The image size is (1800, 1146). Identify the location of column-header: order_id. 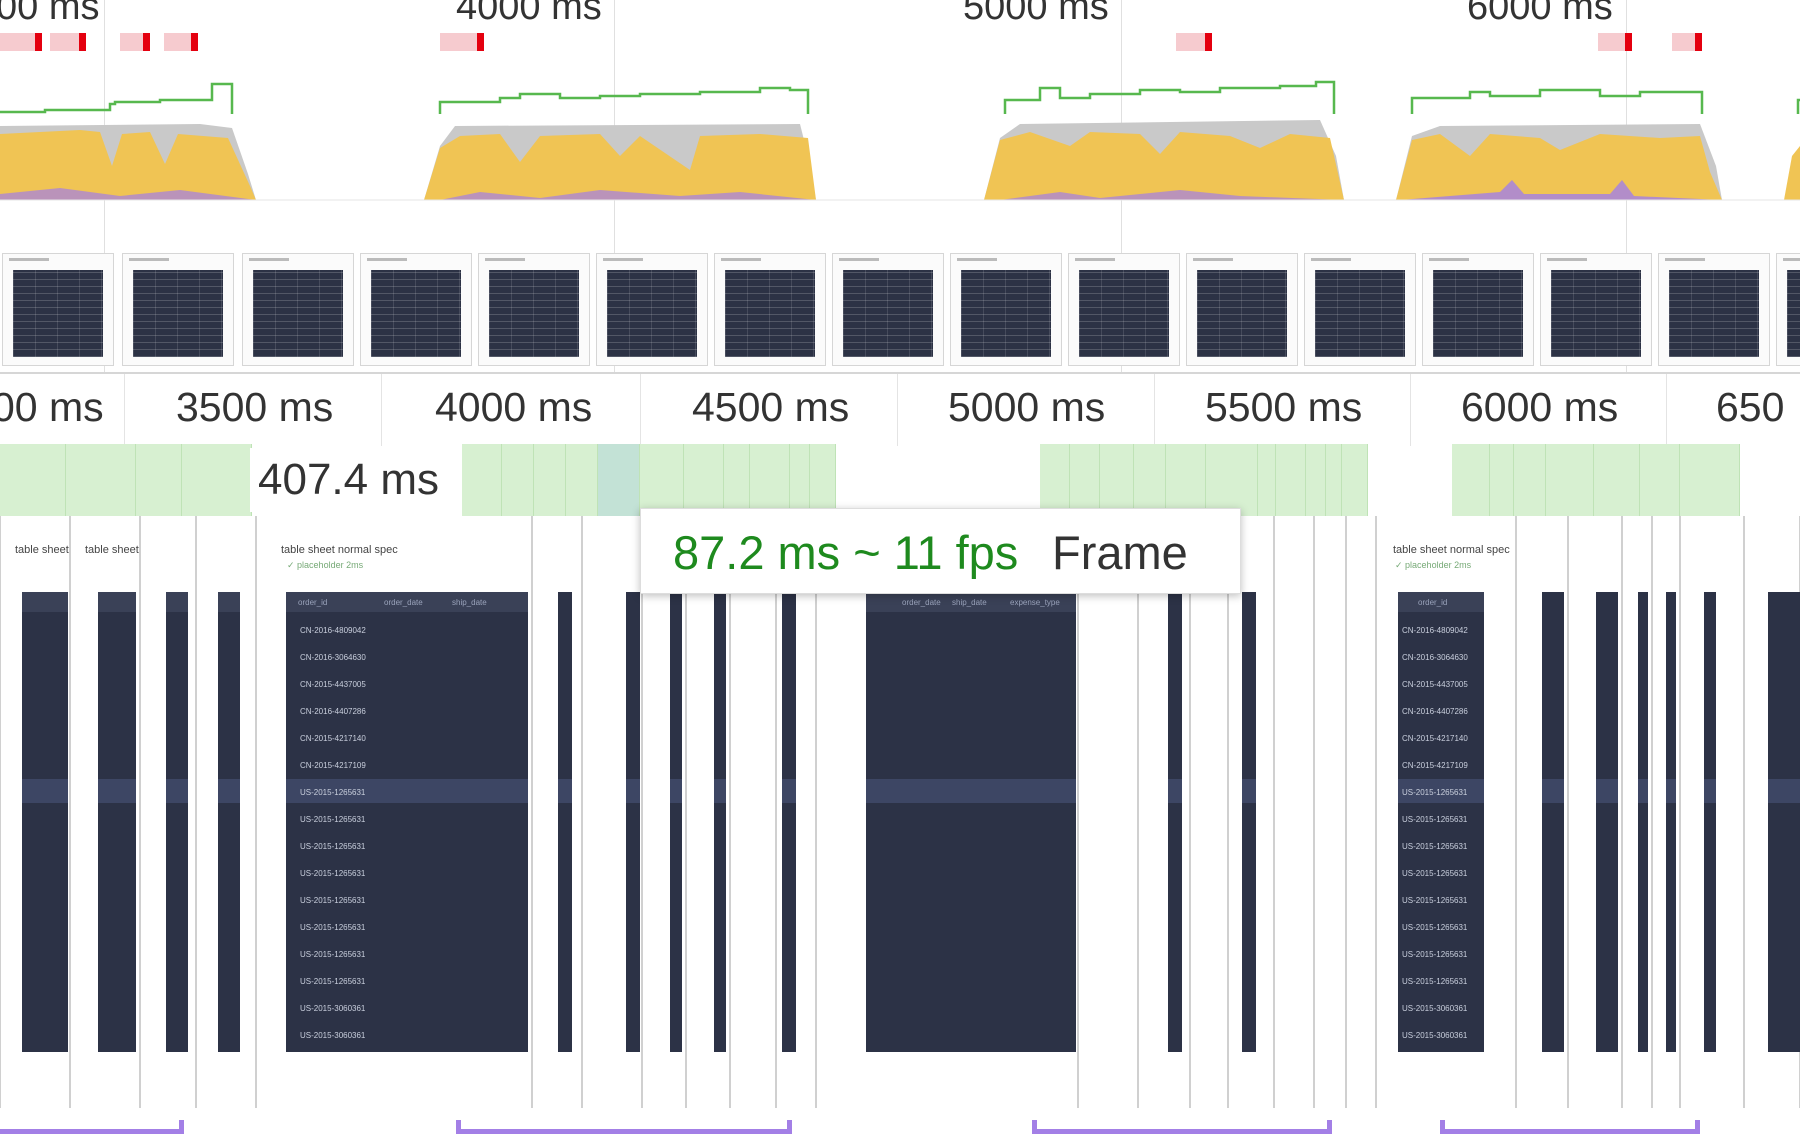
(313, 602).